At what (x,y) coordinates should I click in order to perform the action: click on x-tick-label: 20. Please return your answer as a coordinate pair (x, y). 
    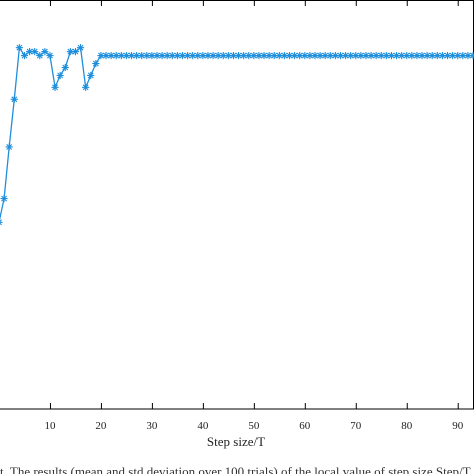
    Looking at the image, I should click on (101, 426).